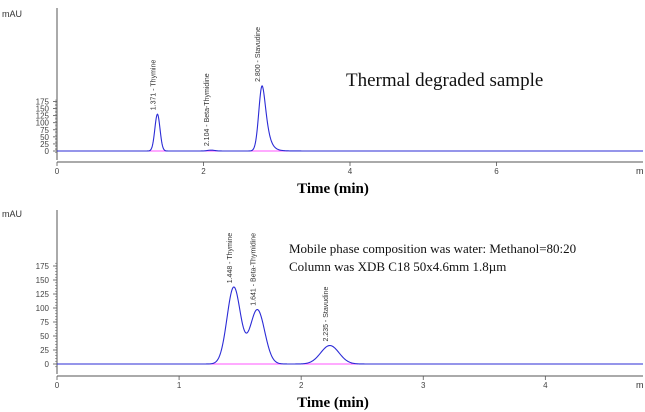 The width and height of the screenshot is (645, 412). I want to click on column-note: Column was XDB C18 50x4.6mm 1.8µm, so click(397, 266).